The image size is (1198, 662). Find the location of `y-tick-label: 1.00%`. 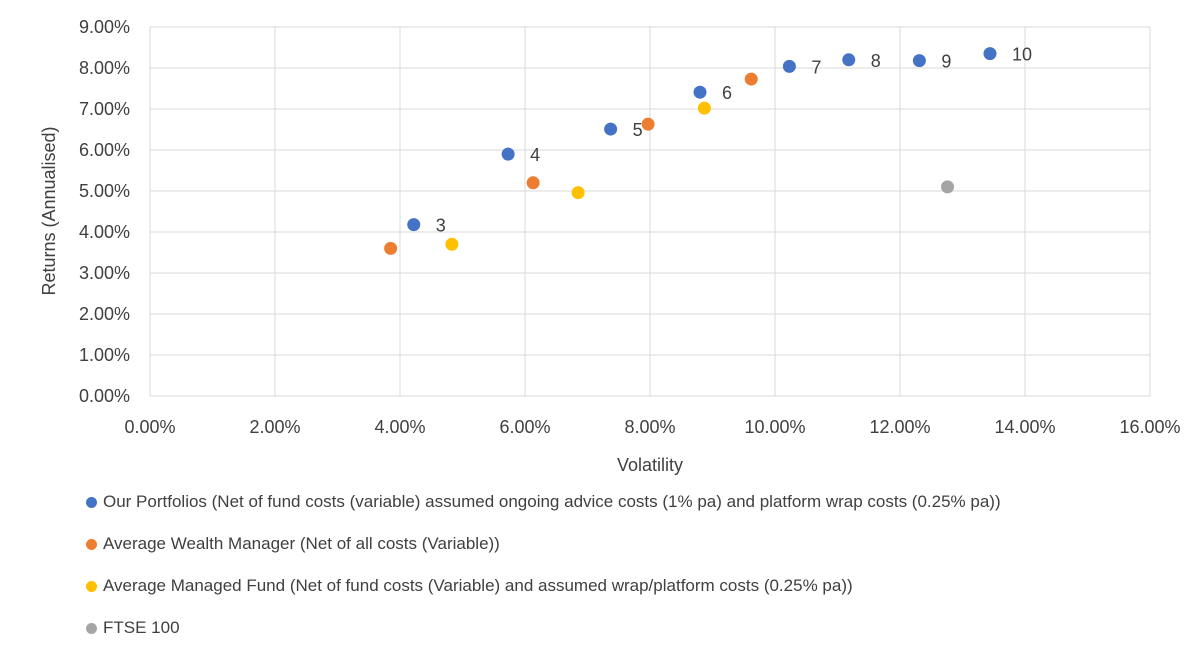

y-tick-label: 1.00% is located at coordinates (104, 355).